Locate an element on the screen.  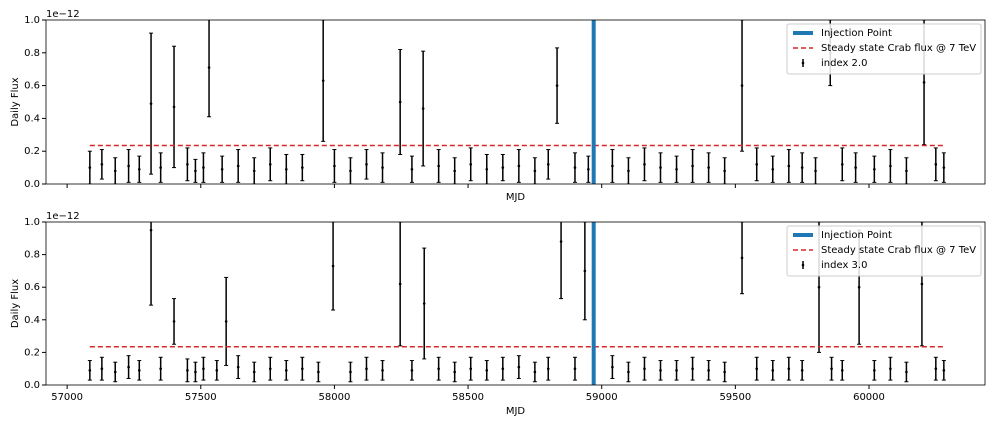
legend-label: Injection Point is located at coordinates (856, 235).